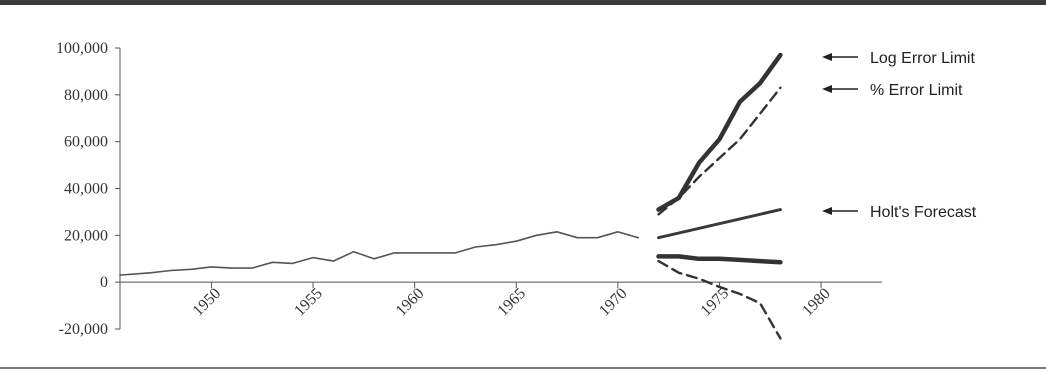 This screenshot has height=371, width=1046. What do you see at coordinates (916, 90) in the screenshot?
I see `annotation-label: % Error Limit` at bounding box center [916, 90].